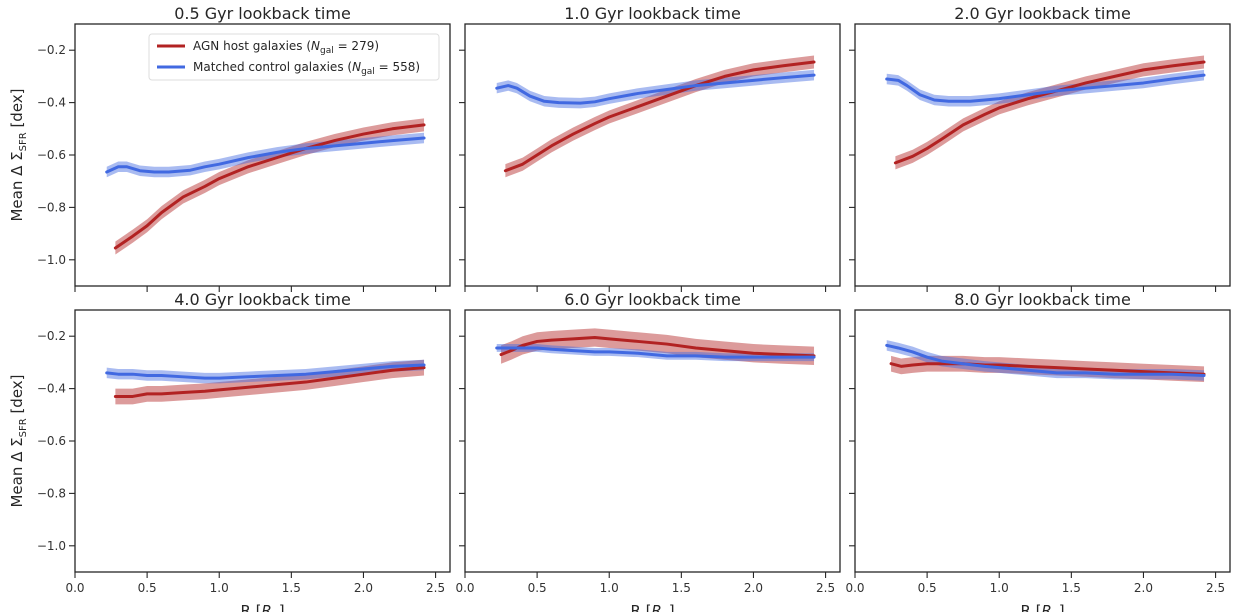  Describe the element at coordinates (1042, 299) in the screenshot. I see `panel-title: 8.0 Gyr lookback time` at that location.